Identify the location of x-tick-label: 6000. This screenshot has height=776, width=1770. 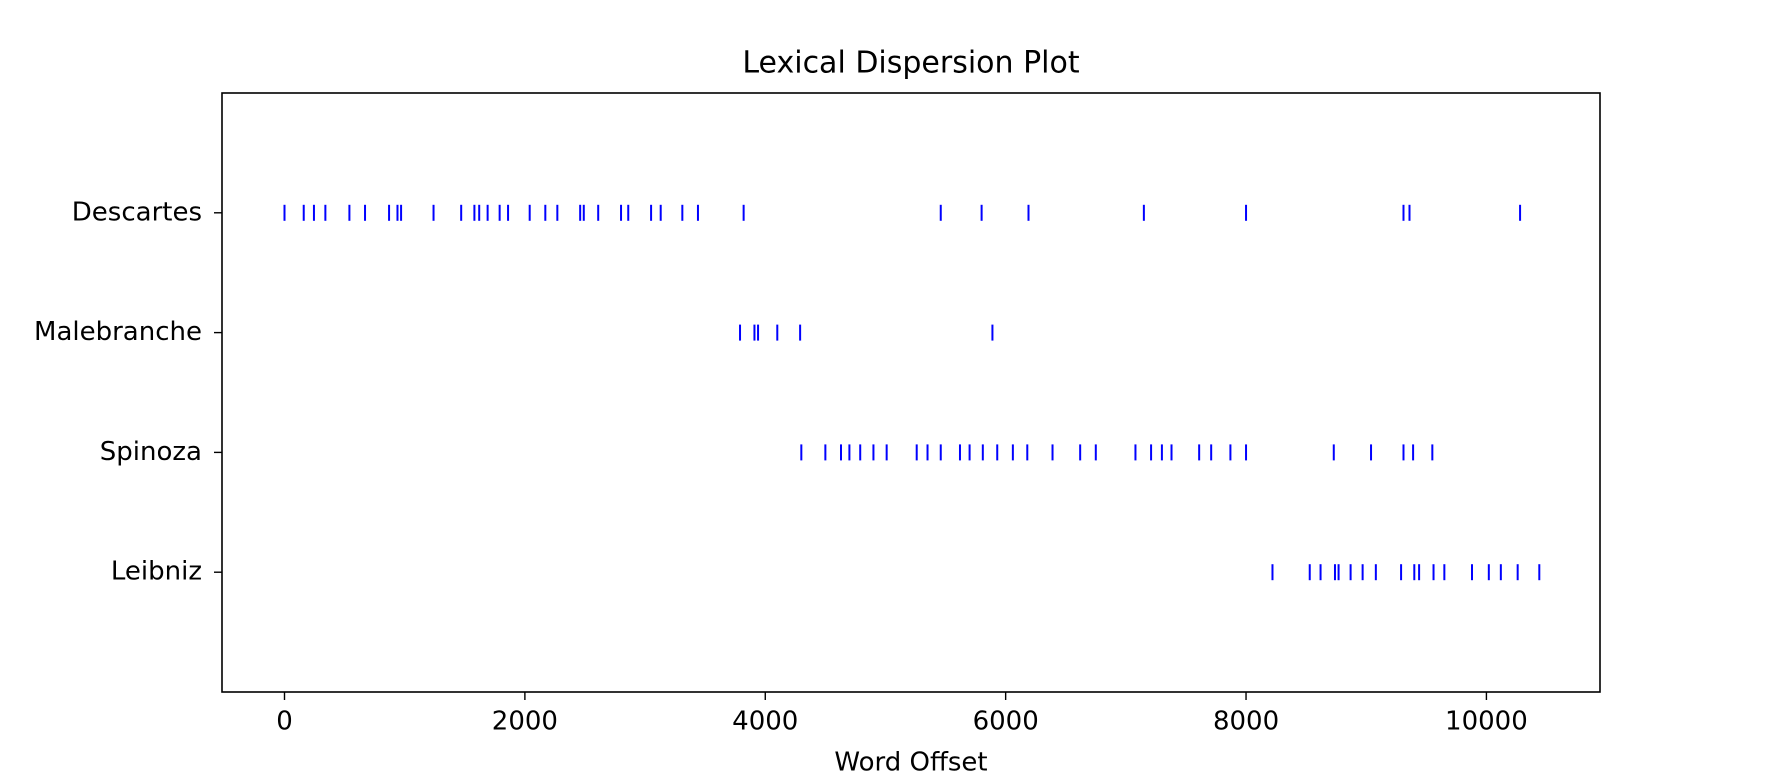
(1006, 722).